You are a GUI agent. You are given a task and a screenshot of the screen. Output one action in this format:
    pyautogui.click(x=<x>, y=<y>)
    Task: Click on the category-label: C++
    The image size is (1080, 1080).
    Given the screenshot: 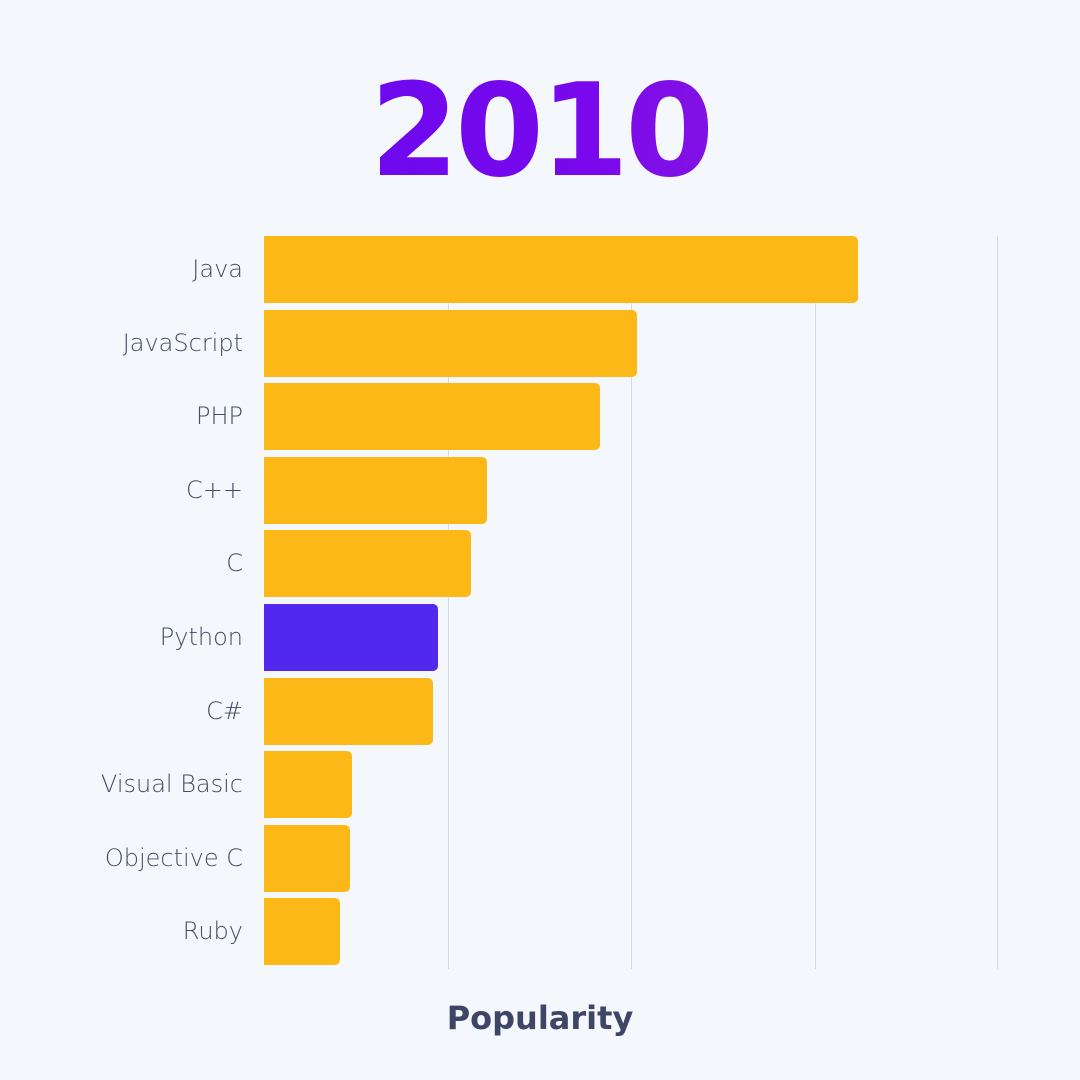 What is the action you would take?
    pyautogui.click(x=214, y=490)
    